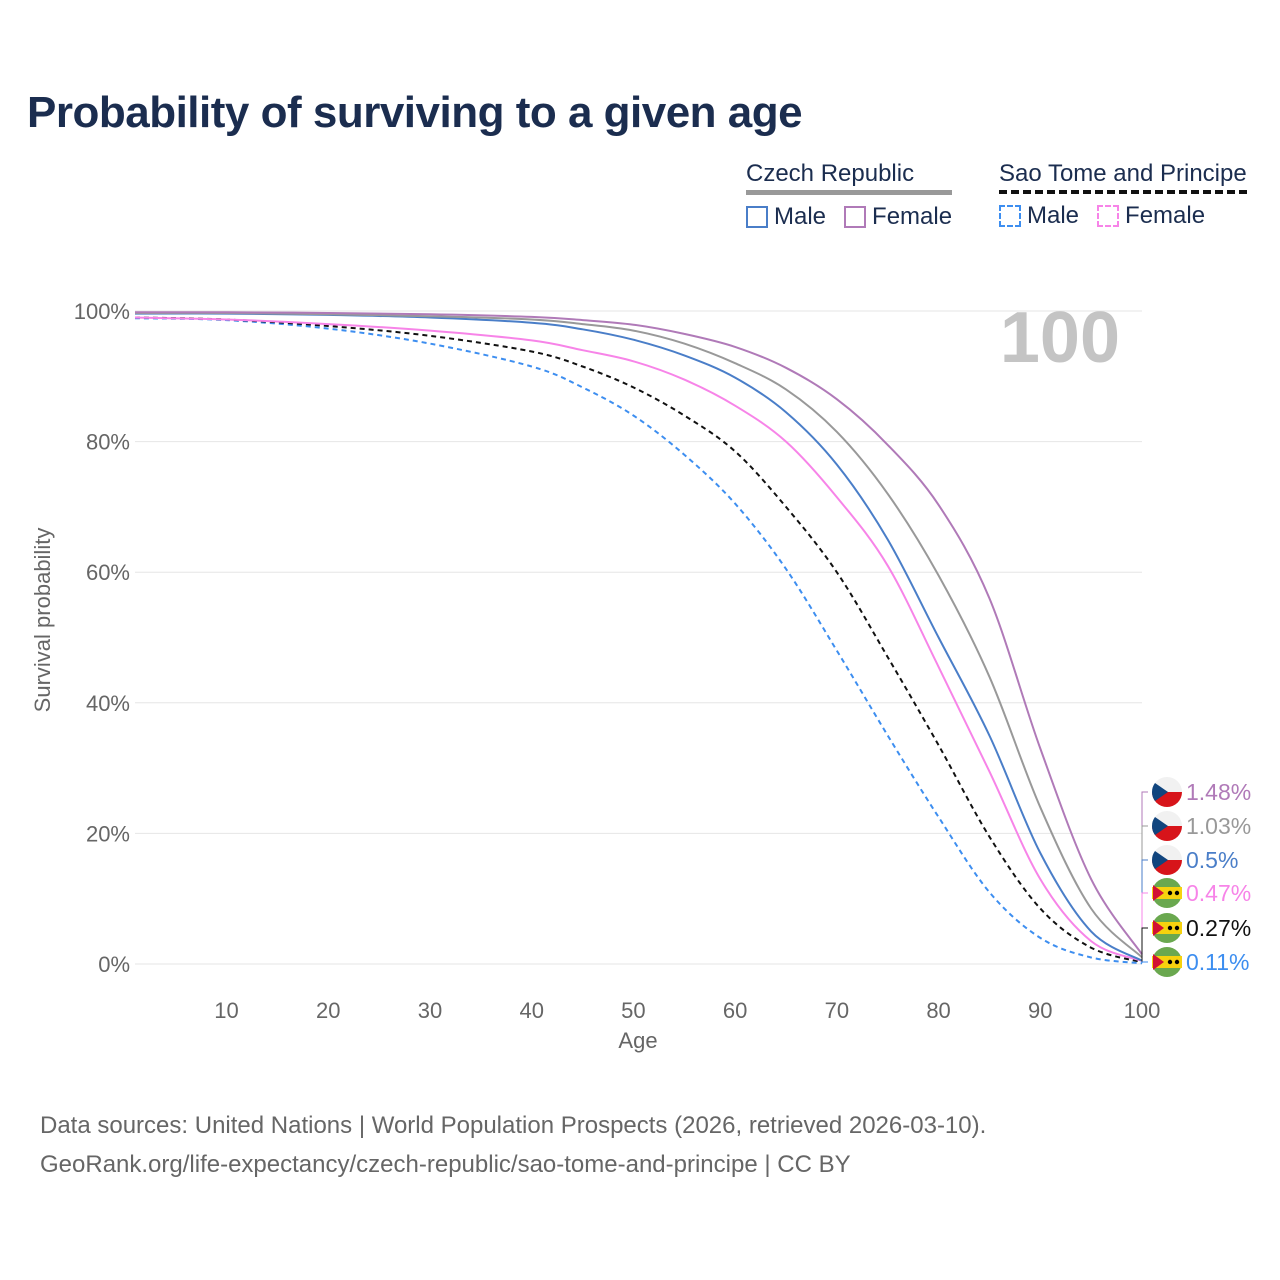 Image resolution: width=1280 pixels, height=1280 pixels. What do you see at coordinates (849, 195) in the screenshot?
I see `legend-czech-republic: Czech Republic Male Female` at bounding box center [849, 195].